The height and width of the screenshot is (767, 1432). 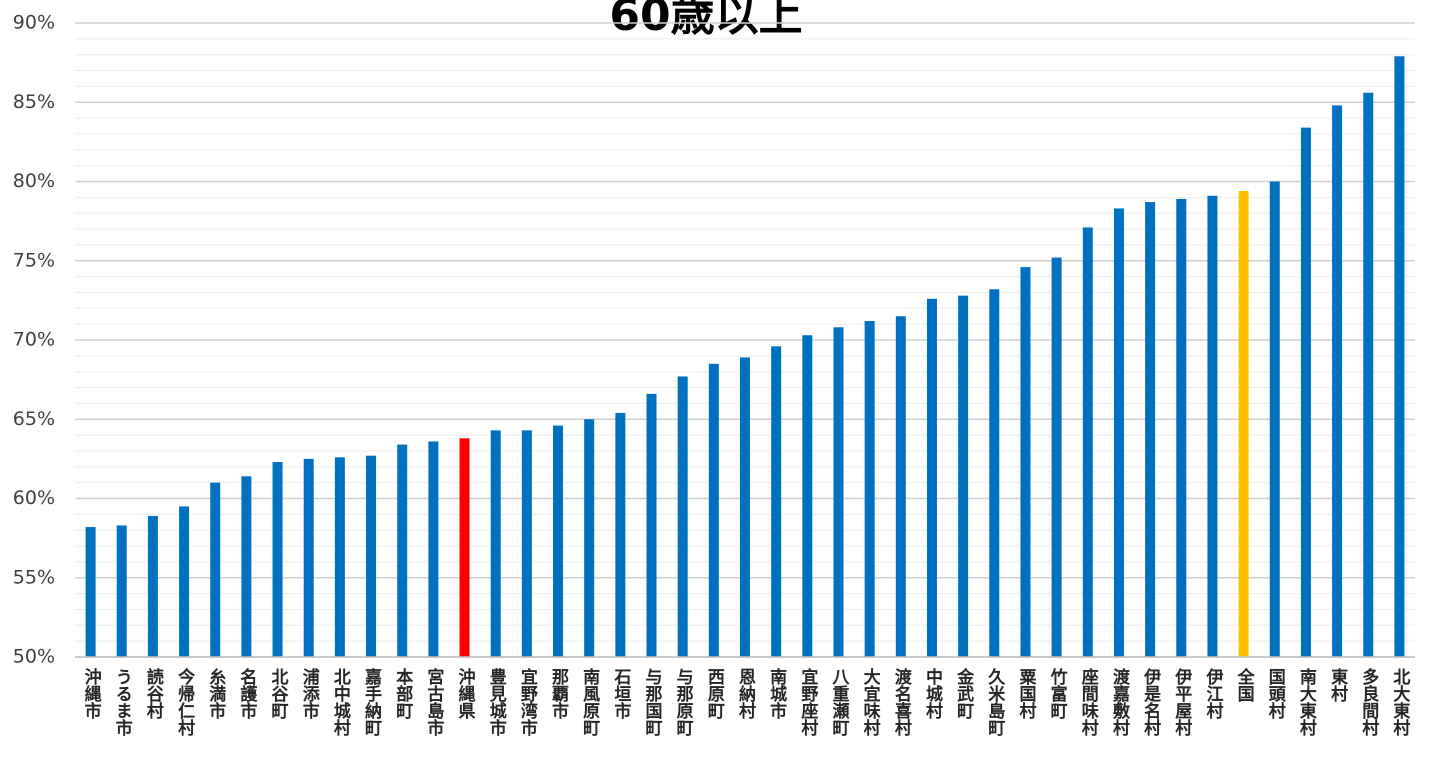 I want to click on x-tick-label: 宜野湾市, so click(x=527, y=701).